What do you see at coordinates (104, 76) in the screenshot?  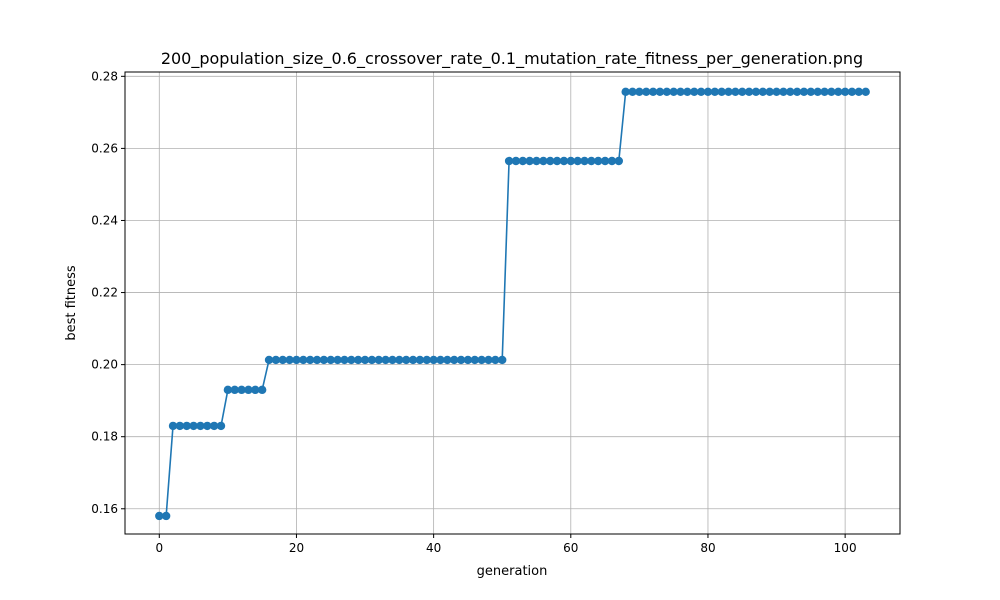 I see `y-tick-label: 0.28` at bounding box center [104, 76].